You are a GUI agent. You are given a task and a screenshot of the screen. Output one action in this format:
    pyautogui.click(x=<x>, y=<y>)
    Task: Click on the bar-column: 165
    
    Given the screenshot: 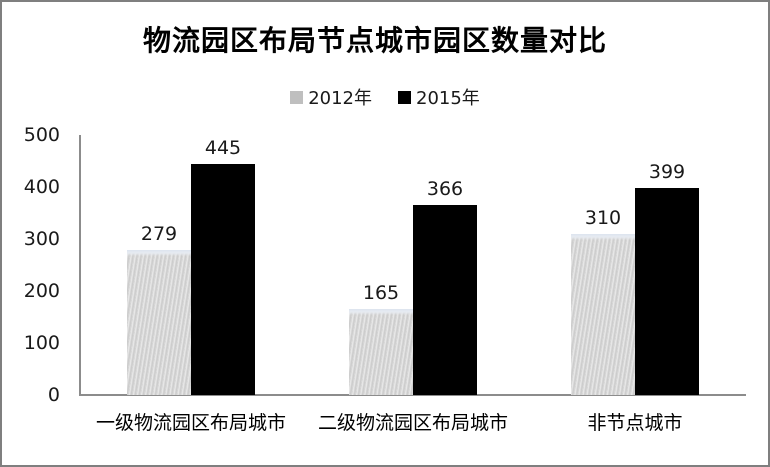 What is the action you would take?
    pyautogui.click(x=381, y=339)
    